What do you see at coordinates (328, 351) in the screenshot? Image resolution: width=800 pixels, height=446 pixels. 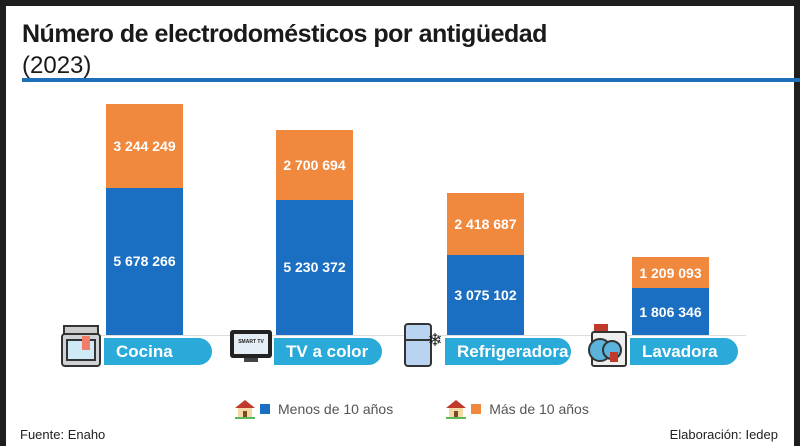 I see `category-label-tv: TV a color` at bounding box center [328, 351].